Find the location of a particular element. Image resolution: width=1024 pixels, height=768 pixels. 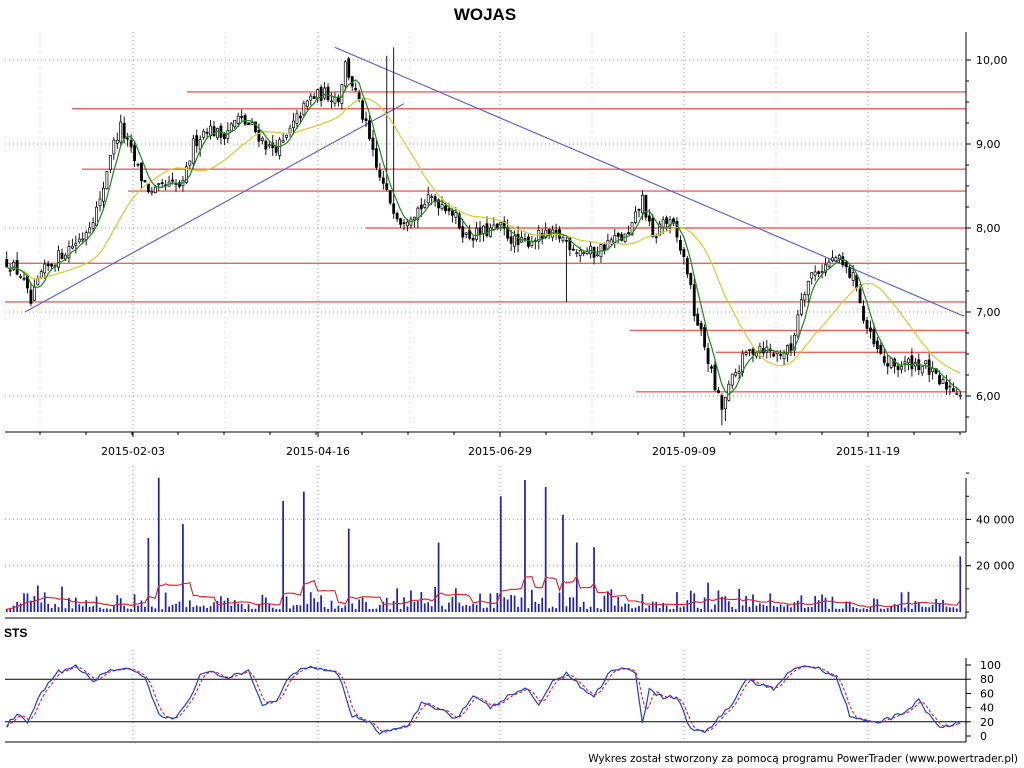

volume-tick-label: 20 000 is located at coordinates (995, 566).